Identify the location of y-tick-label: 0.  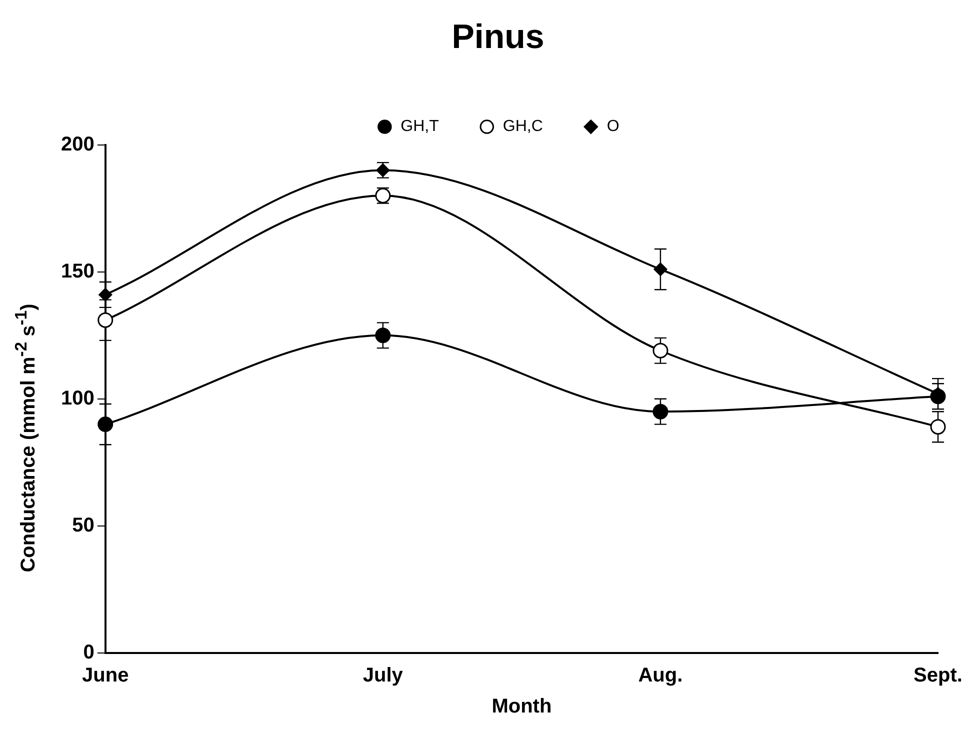
(88, 653).